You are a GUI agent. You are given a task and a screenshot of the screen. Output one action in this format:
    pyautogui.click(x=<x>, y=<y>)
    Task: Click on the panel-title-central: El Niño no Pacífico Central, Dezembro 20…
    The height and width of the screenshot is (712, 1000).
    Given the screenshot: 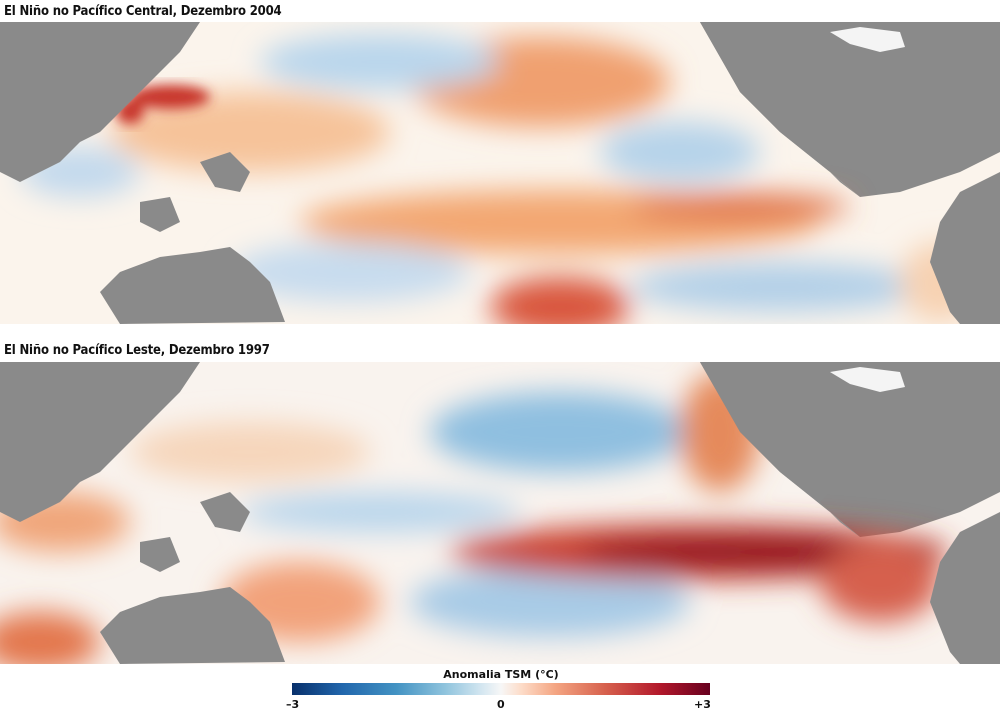 What is the action you would take?
    pyautogui.click(x=143, y=11)
    